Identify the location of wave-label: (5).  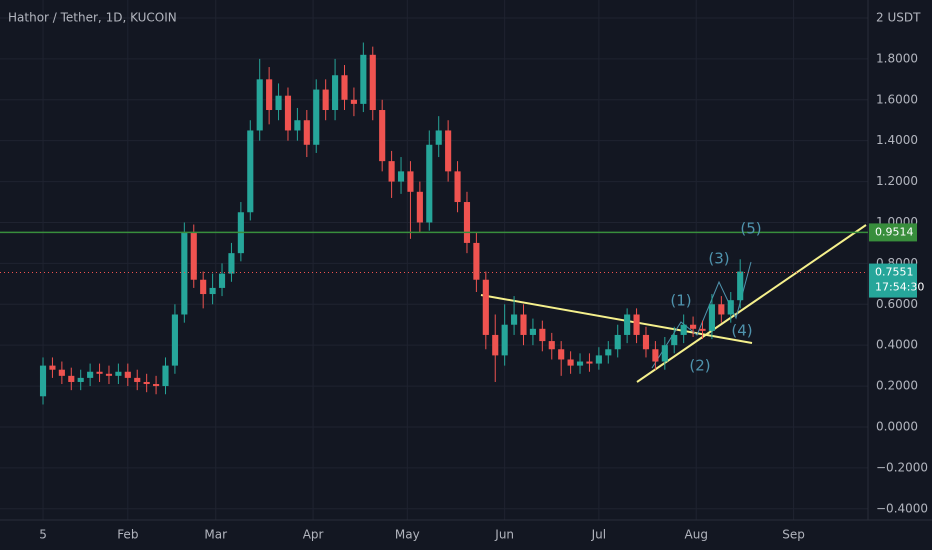
(750, 229).